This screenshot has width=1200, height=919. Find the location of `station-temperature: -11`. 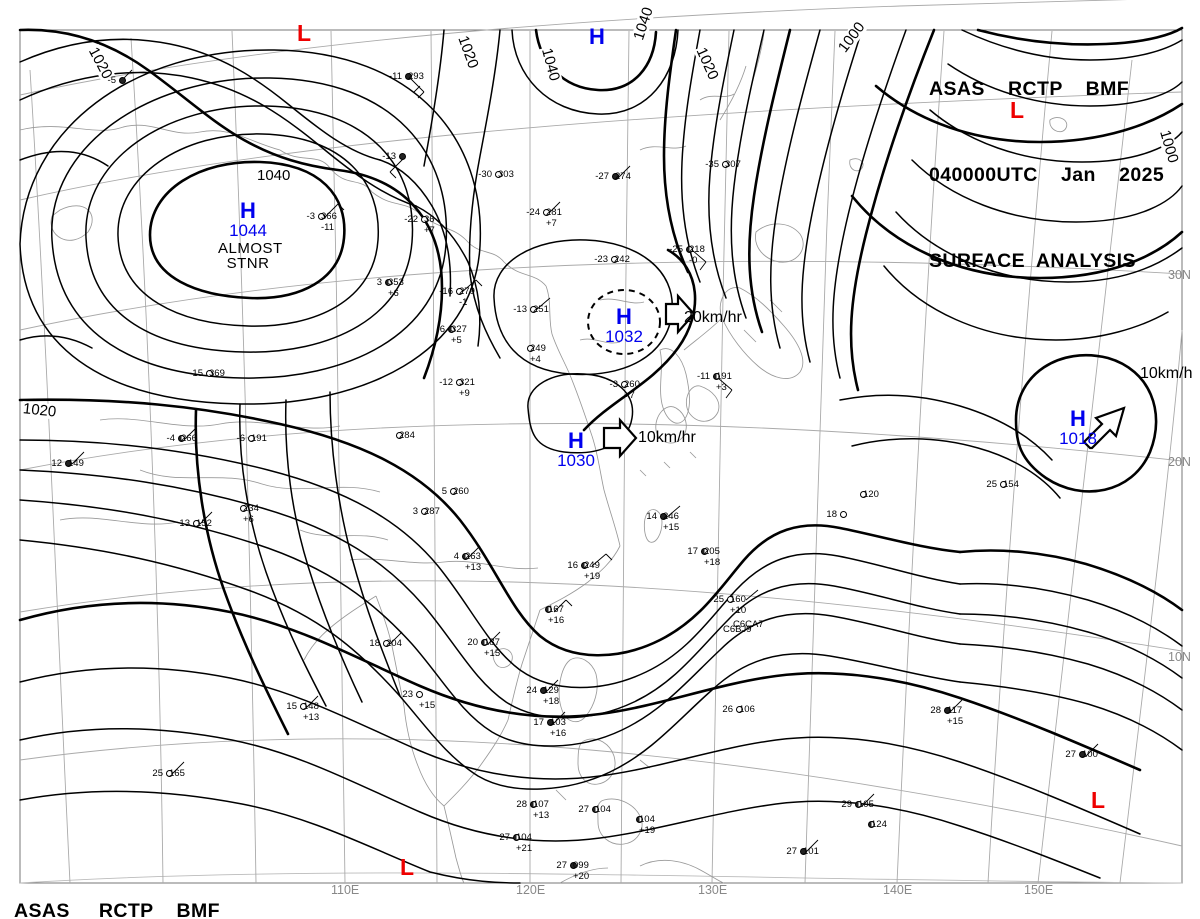

station-temperature: -11 is located at coordinates (395, 76).